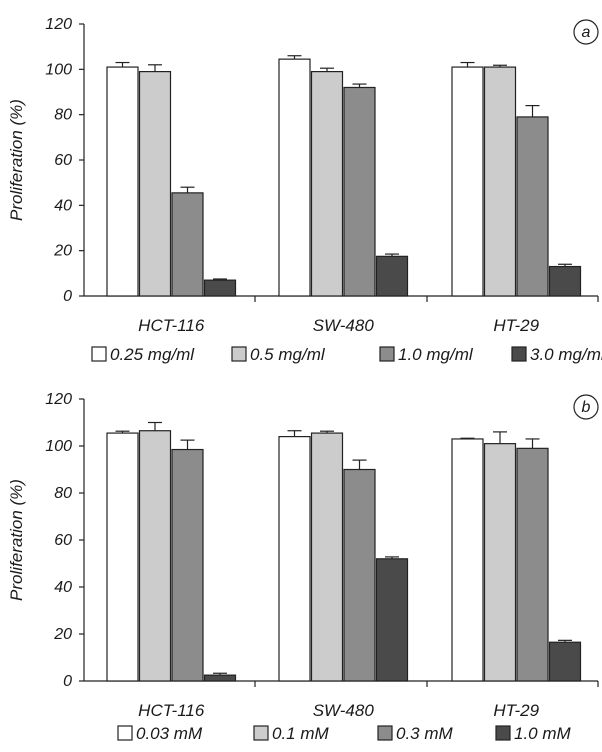 This screenshot has height=752, width=602. Describe the element at coordinates (301, 733) in the screenshot. I see `legend-label: 0.1 mM` at that location.